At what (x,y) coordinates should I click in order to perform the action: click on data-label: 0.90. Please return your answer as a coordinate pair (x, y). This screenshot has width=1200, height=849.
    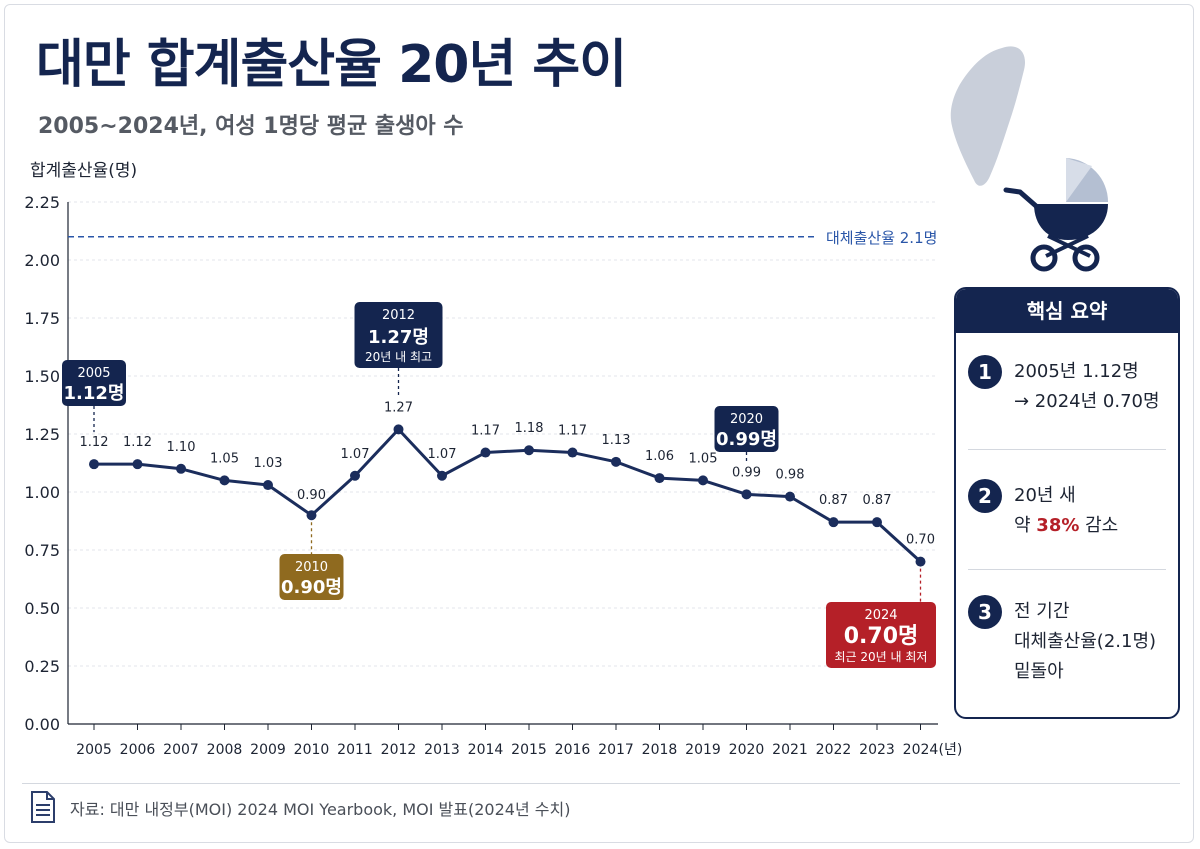
    Looking at the image, I should click on (311, 495).